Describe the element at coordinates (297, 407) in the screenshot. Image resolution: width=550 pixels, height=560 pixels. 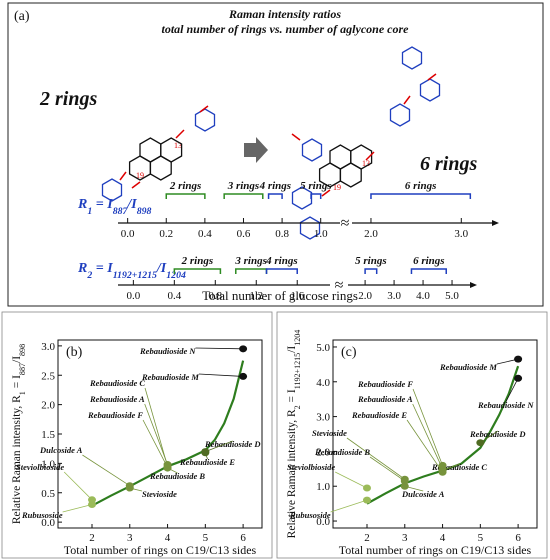
I see `label-part: 2` at that location.